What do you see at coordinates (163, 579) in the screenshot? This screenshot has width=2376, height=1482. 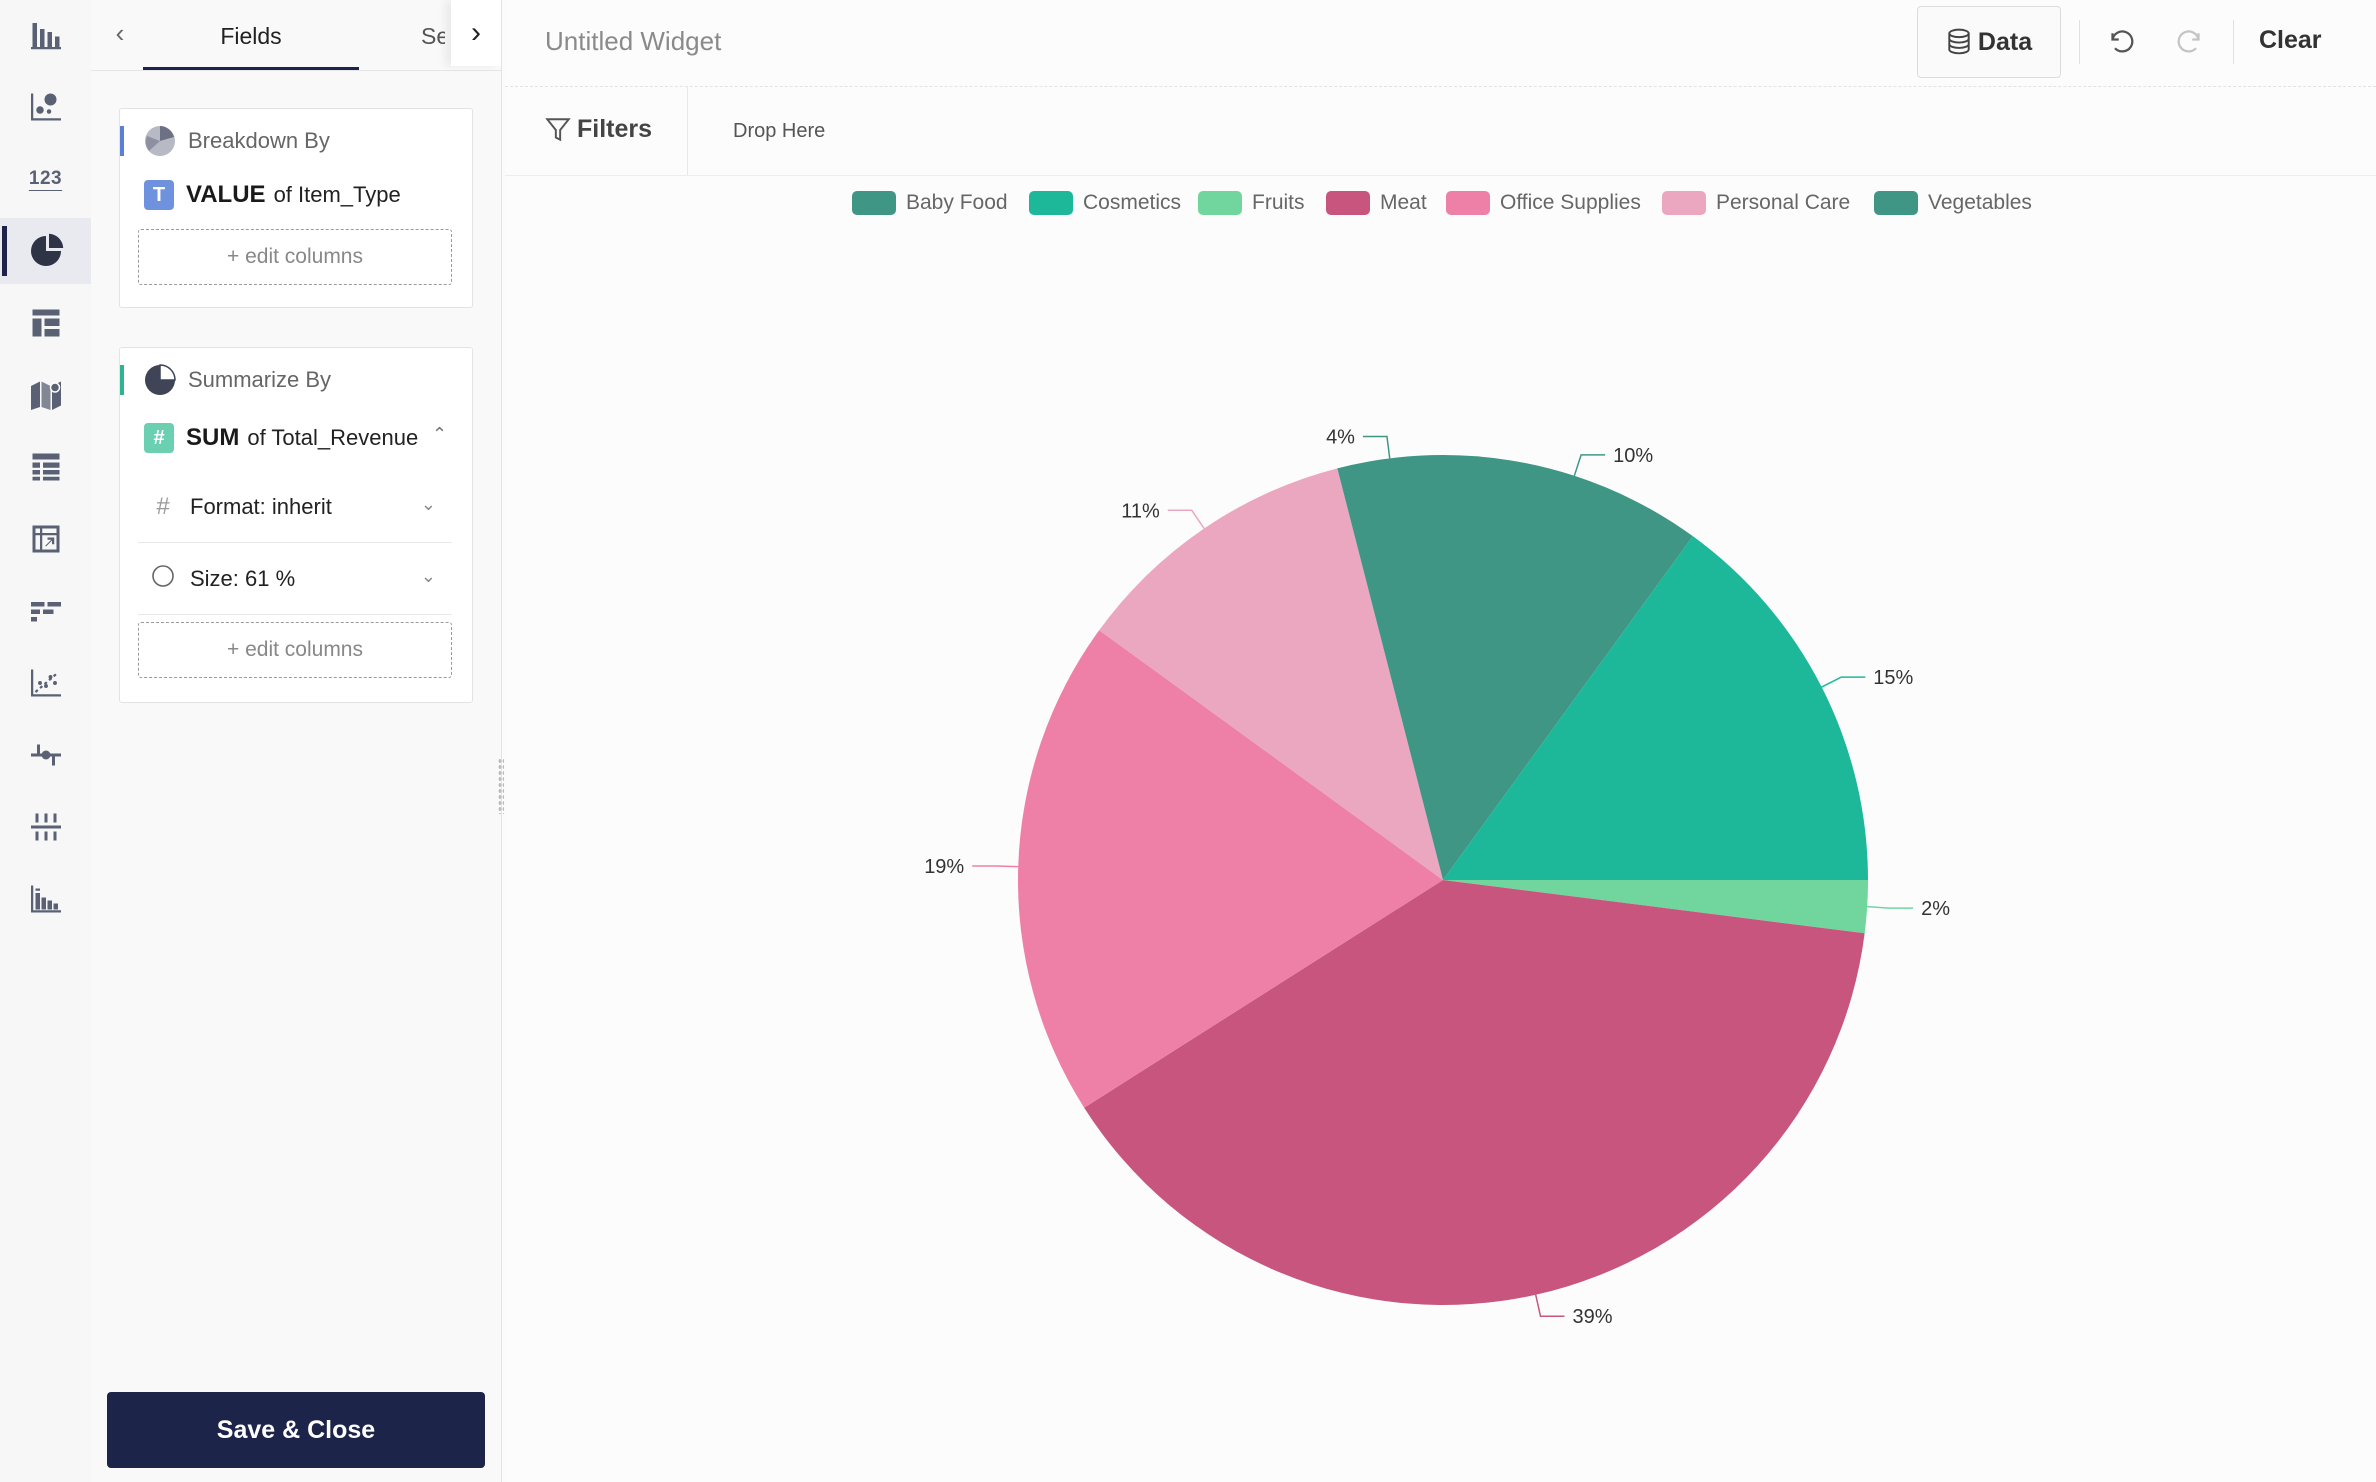 I see `circle-icon` at bounding box center [163, 579].